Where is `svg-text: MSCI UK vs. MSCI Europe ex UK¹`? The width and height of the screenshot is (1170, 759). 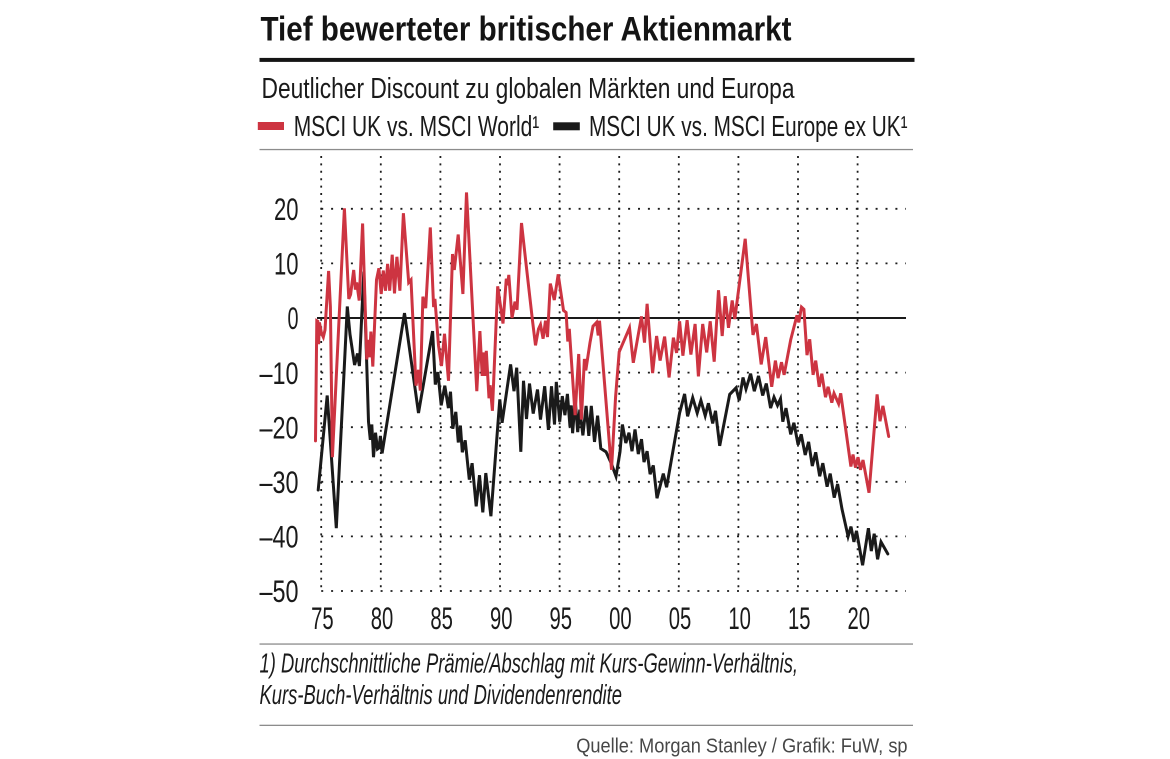 svg-text: MSCI UK vs. MSCI Europe ex UK¹ is located at coordinates (748, 127).